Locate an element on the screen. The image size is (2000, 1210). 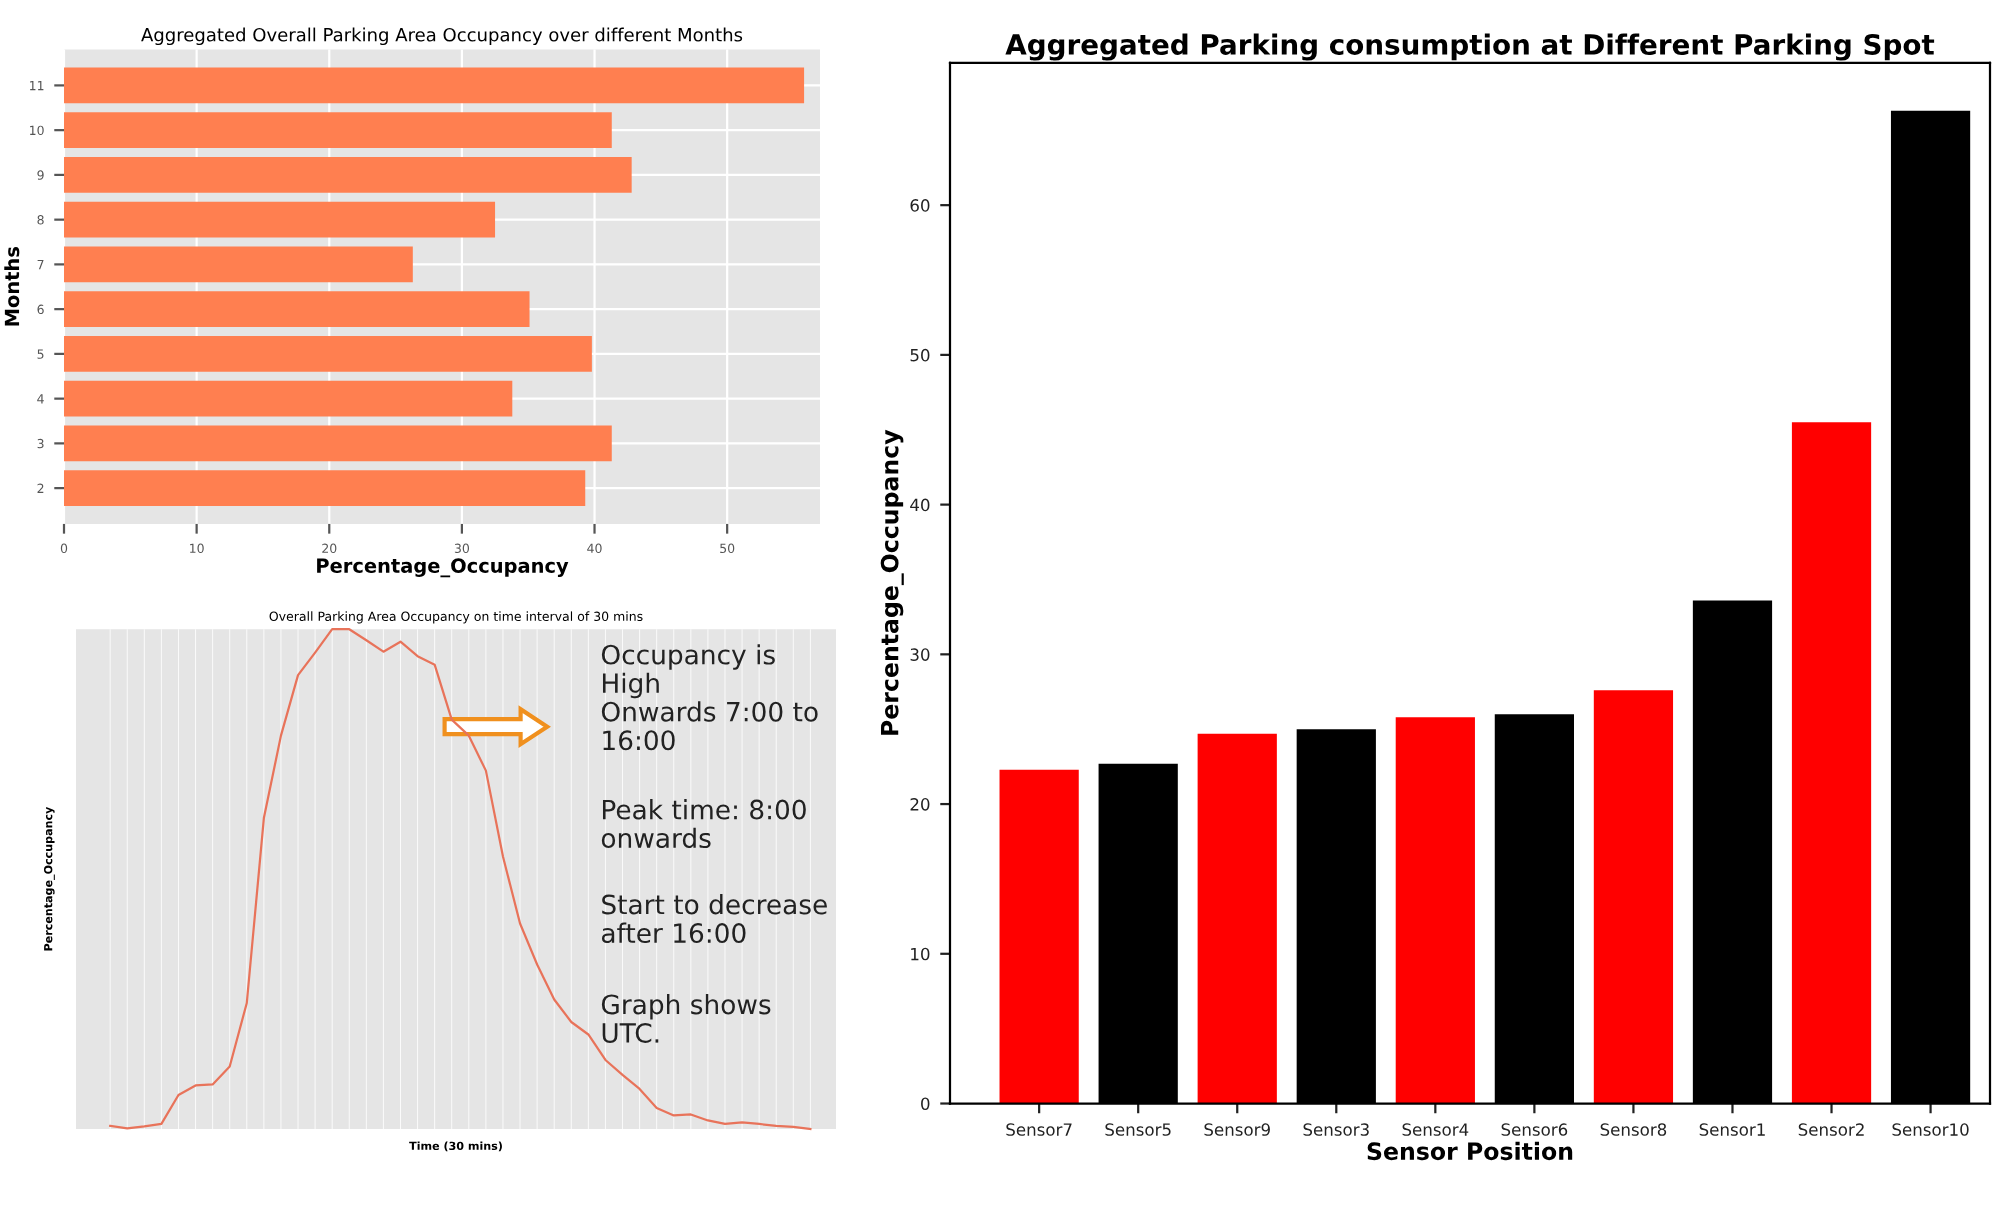
x-tick-label: Sensor3 is located at coordinates (1336, 1129).